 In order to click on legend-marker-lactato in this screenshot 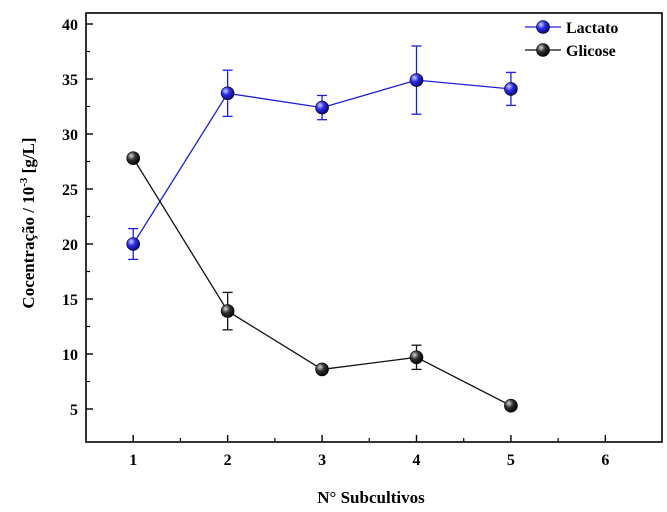, I will do `click(543, 27)`.